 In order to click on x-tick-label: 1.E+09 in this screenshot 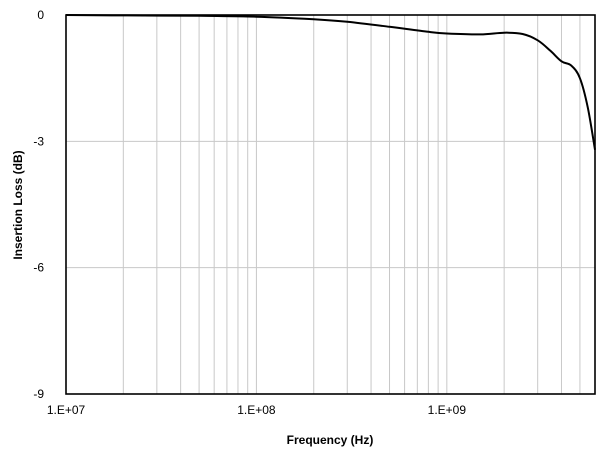, I will do `click(447, 410)`.